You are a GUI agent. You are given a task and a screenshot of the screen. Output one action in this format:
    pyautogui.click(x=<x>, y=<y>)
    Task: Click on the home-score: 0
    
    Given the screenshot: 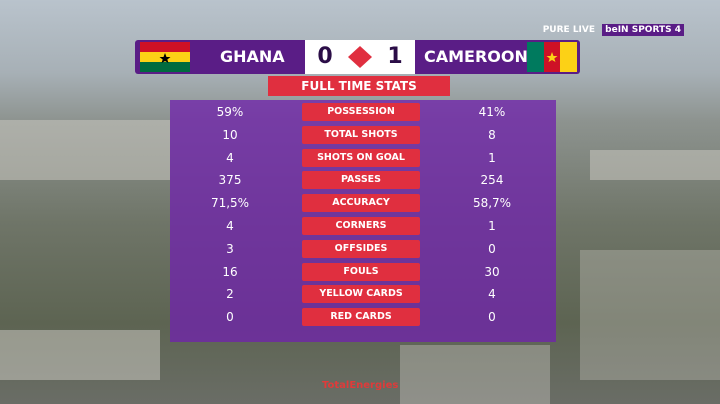 What is the action you would take?
    pyautogui.click(x=325, y=56)
    